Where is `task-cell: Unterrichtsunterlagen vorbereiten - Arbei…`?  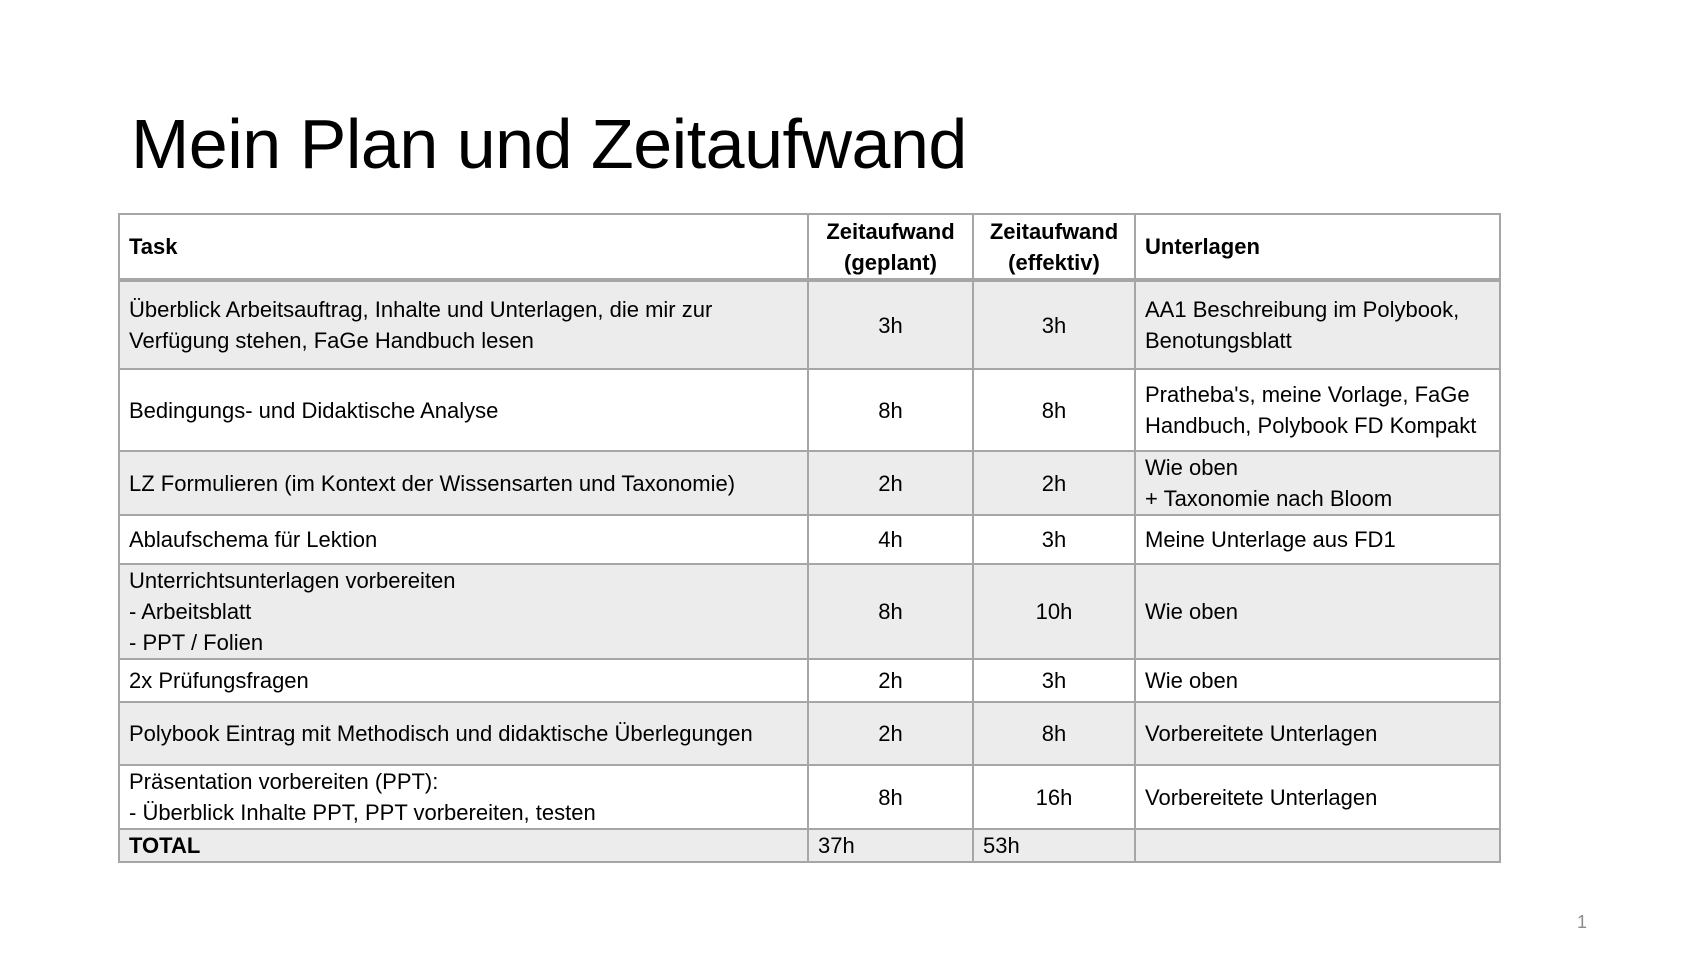
task-cell: Unterrichtsunterlagen vorbereiten - Arbei… is located at coordinates (463, 611).